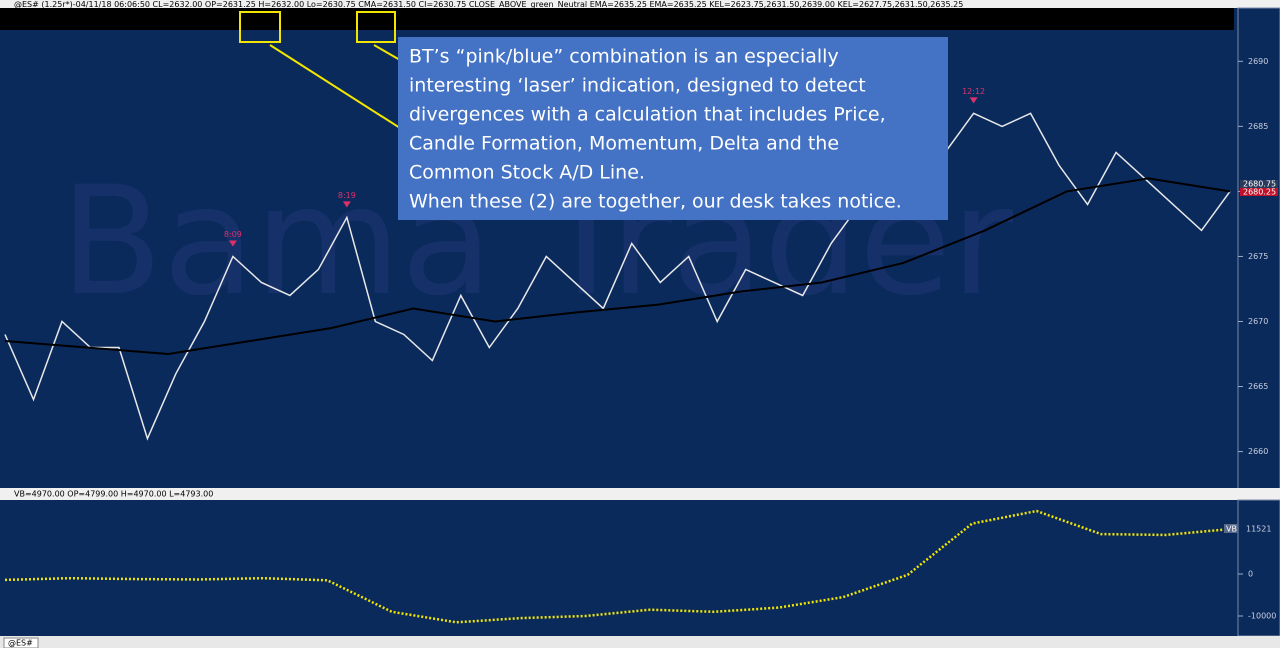  I want to click on volume-tag: VB, so click(1231, 529).